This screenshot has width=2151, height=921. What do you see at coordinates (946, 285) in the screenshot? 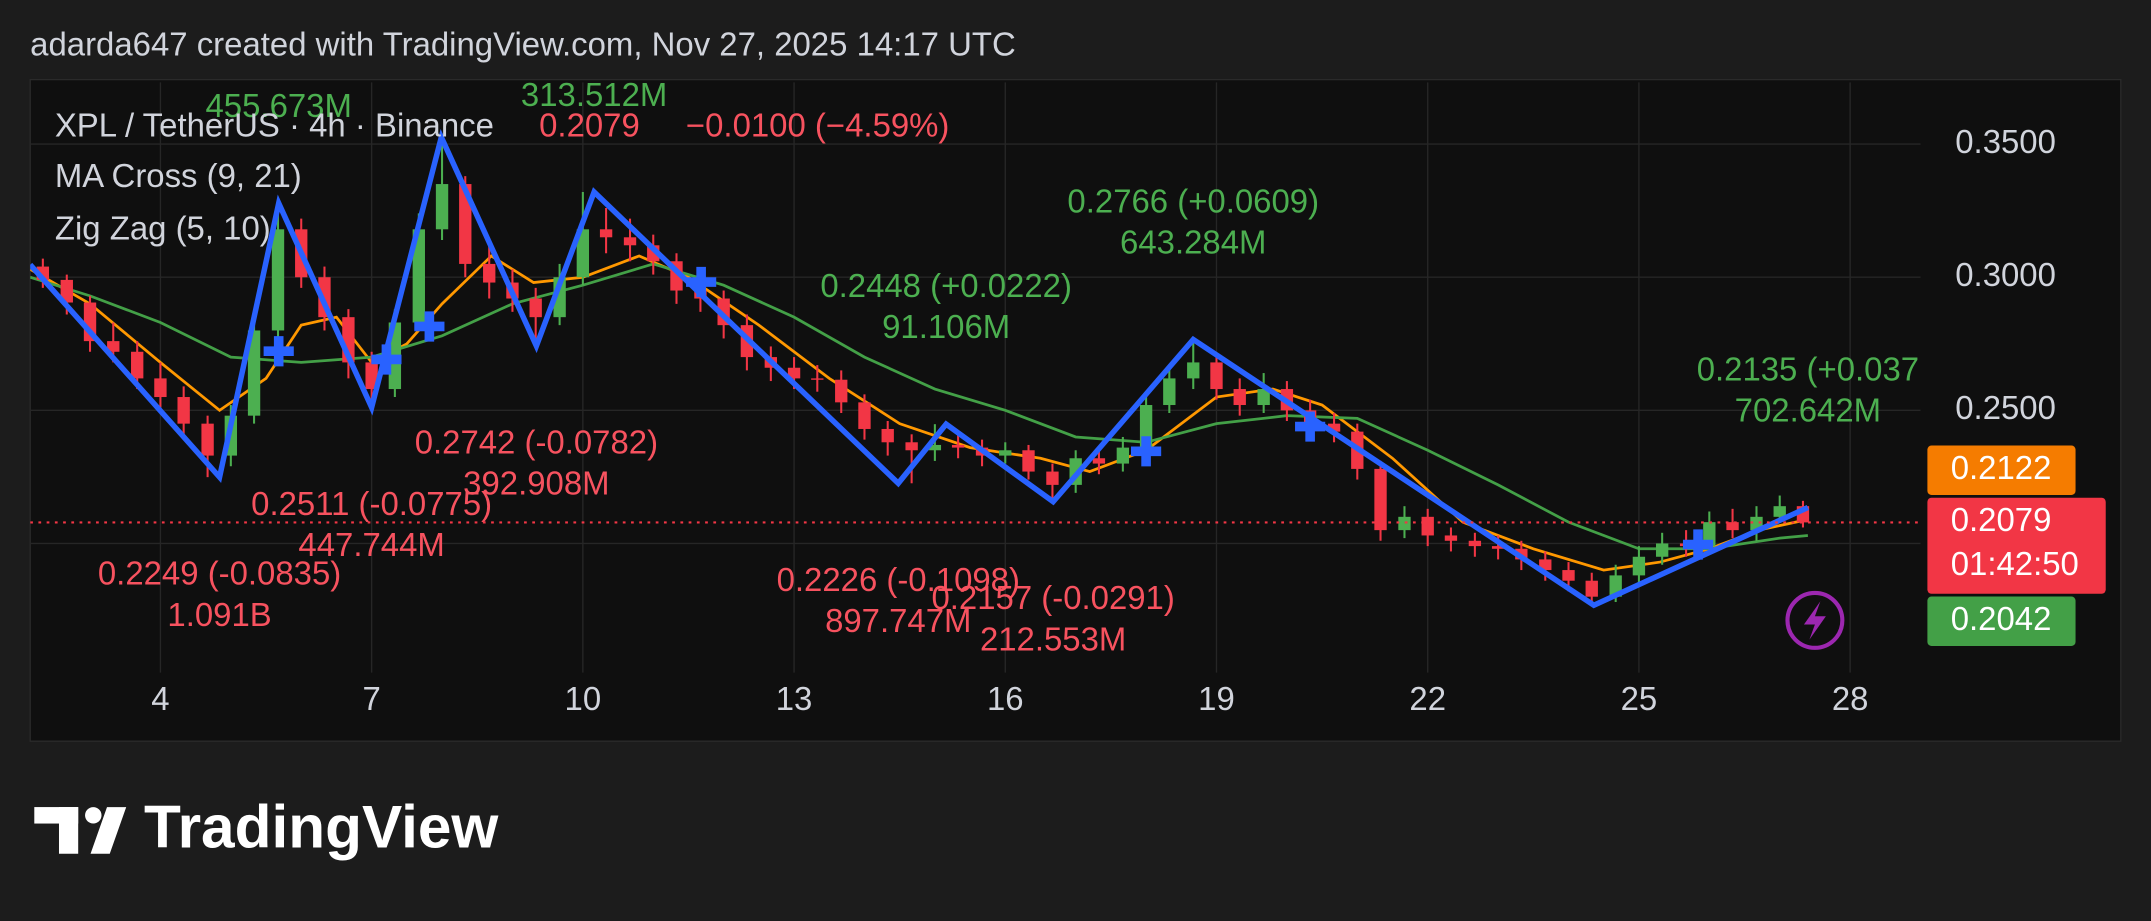
I see `pivot-price-label: 0.2448 (+0.0222)` at bounding box center [946, 285].